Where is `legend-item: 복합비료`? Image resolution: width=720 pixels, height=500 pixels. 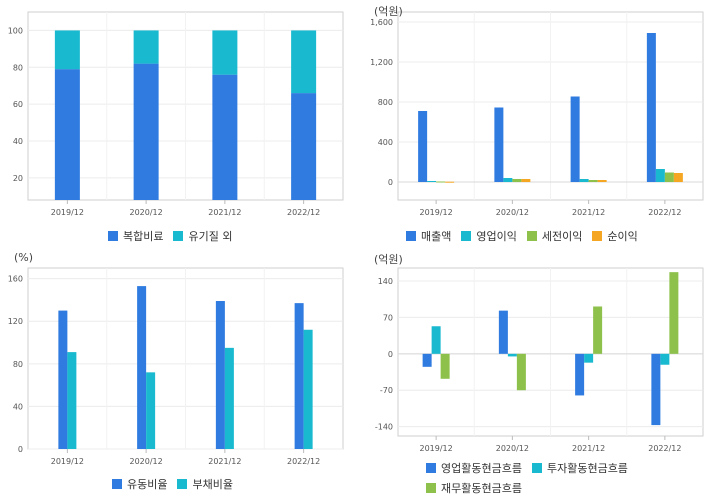 legend-item: 복합비료 is located at coordinates (135, 236).